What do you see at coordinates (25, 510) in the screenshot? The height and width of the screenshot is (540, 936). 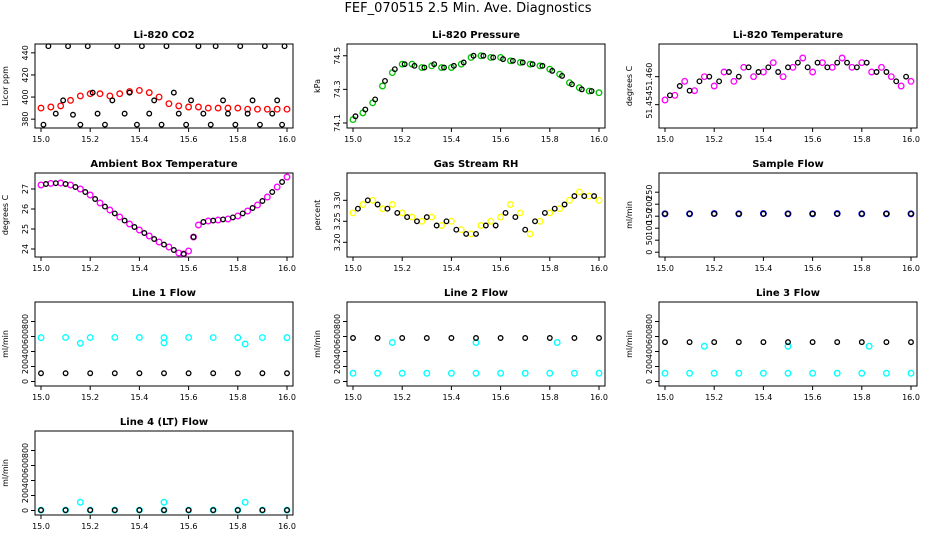 I see `y-tick-label: 0` at bounding box center [25, 510].